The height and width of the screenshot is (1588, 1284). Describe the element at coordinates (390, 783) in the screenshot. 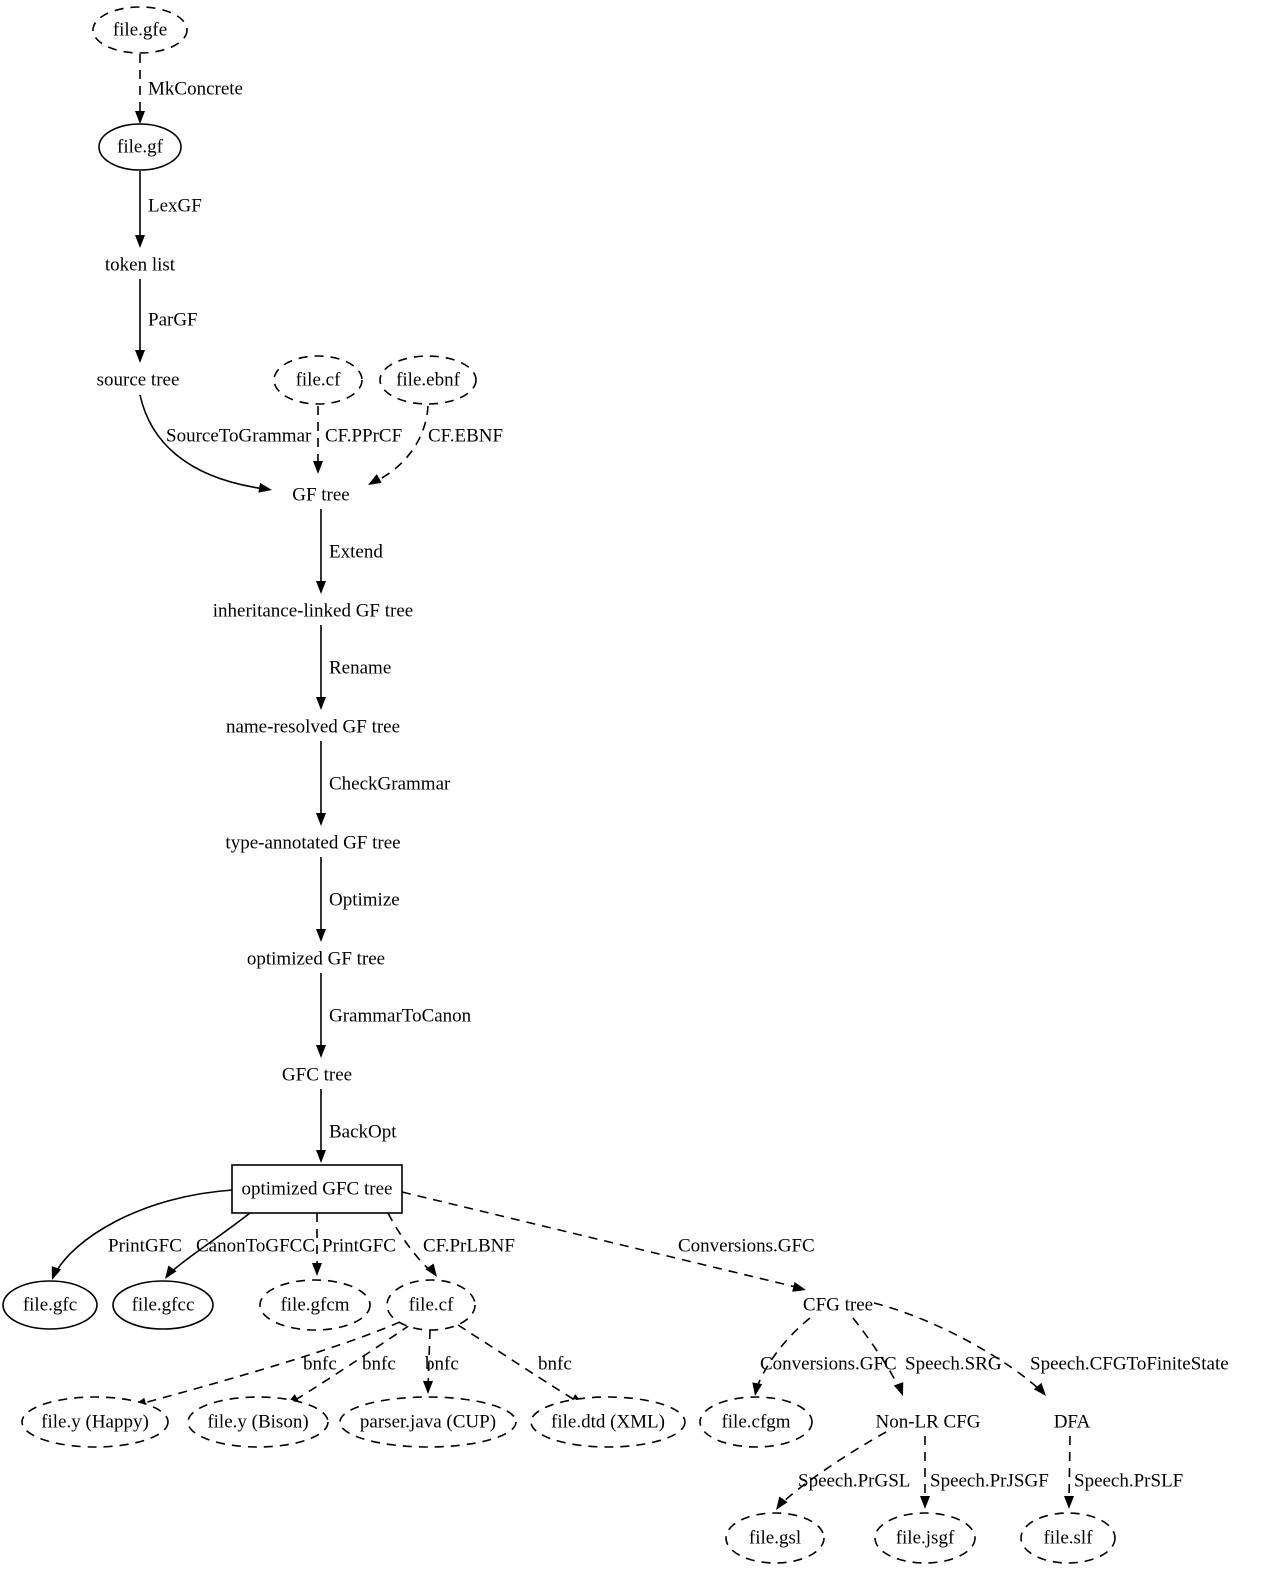

I see `edge-label: CheckGrammar` at that location.